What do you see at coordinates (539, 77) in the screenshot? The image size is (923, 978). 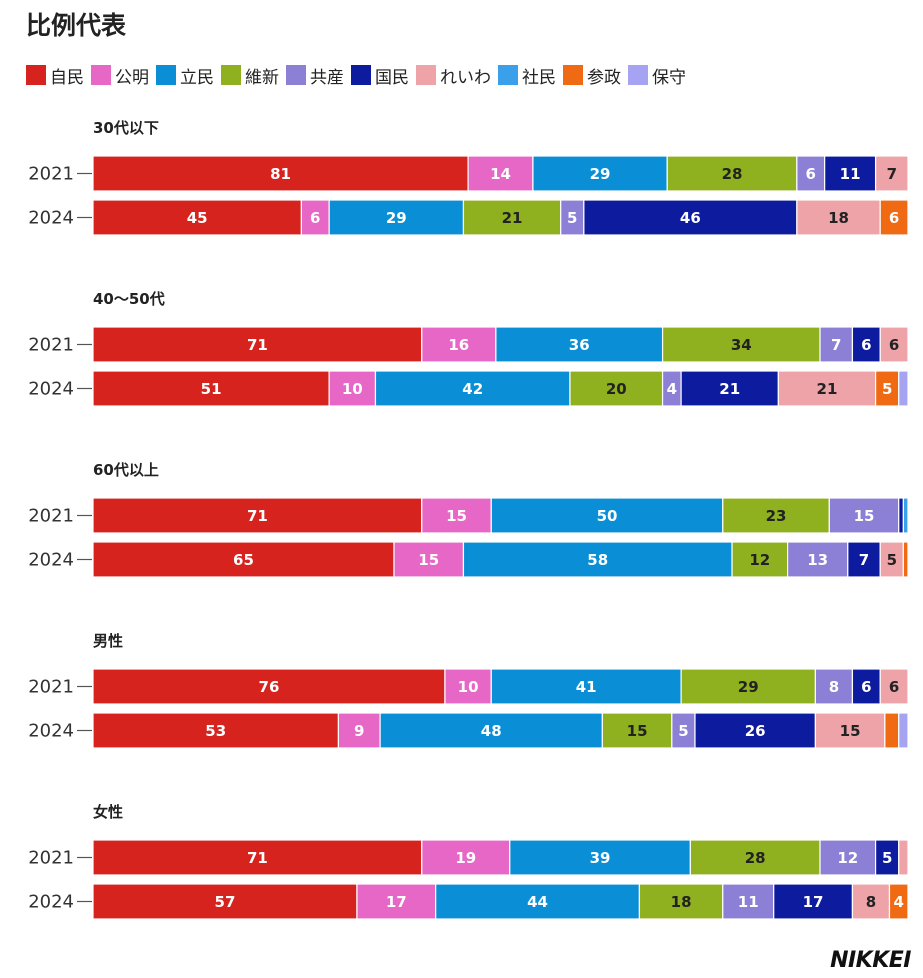 I see `legend-label: 社民` at bounding box center [539, 77].